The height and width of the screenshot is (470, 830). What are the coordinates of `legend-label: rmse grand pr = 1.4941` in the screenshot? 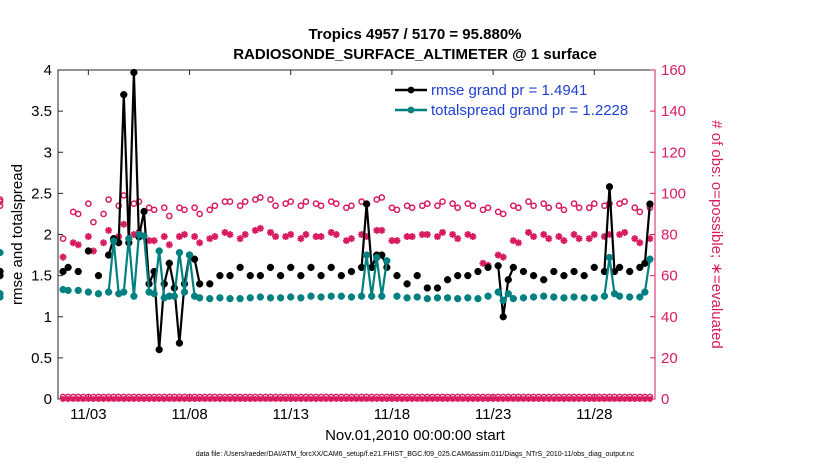 It's located at (509, 90).